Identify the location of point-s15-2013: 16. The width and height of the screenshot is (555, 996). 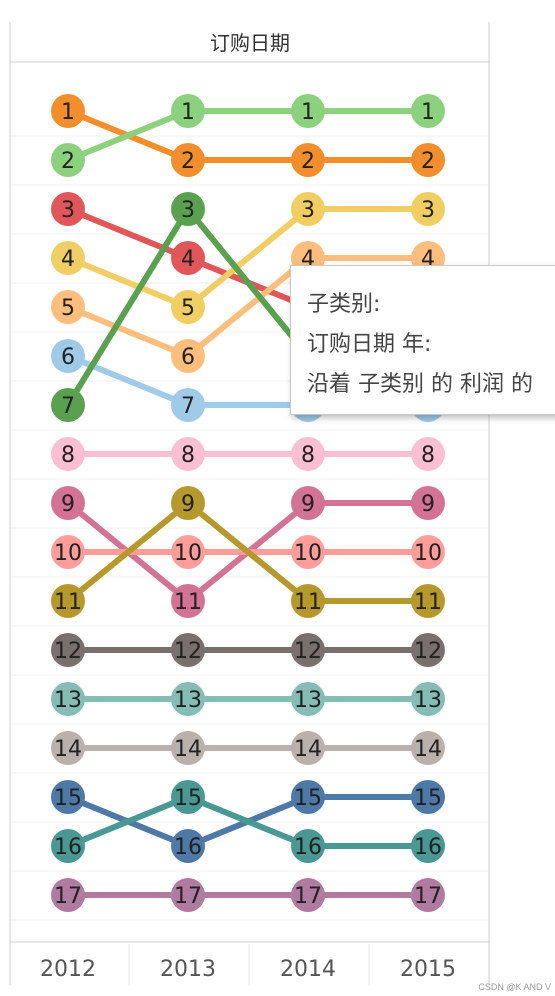
(188, 846).